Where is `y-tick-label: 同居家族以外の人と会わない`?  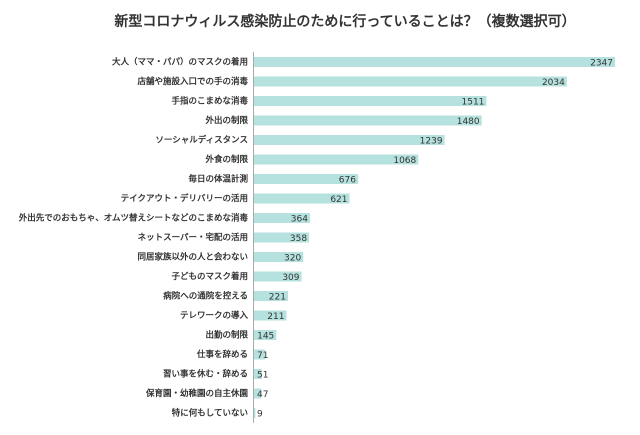 y-tick-label: 同居家族以外の人と会わない is located at coordinates (192, 257).